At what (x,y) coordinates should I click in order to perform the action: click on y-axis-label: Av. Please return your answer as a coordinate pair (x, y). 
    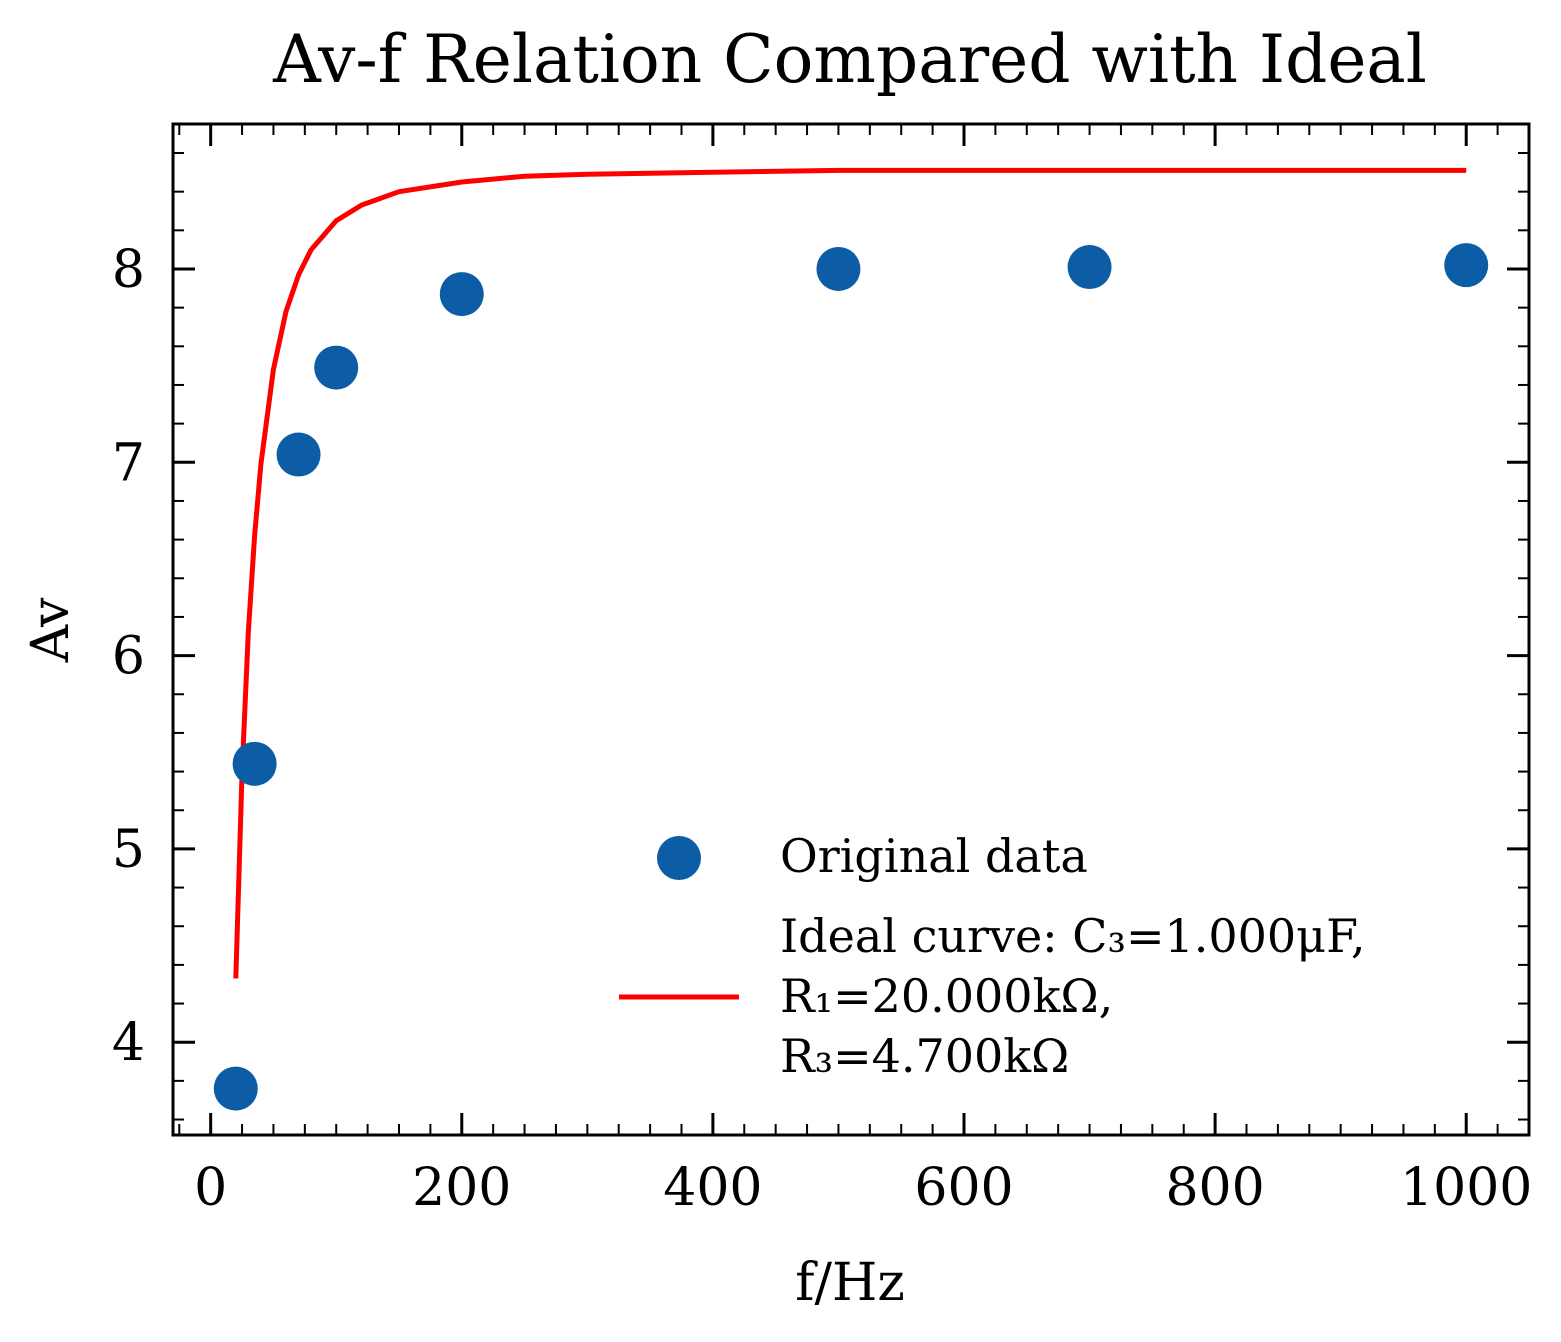
    Looking at the image, I should click on (51, 630).